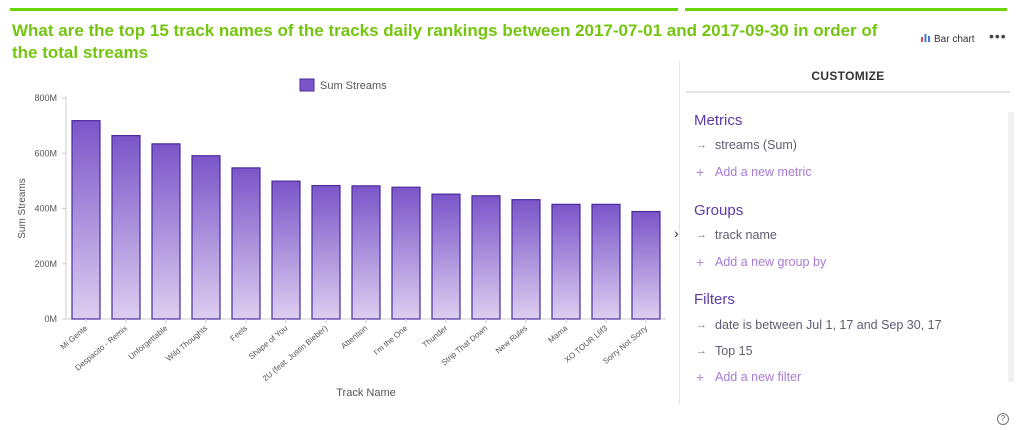 Image resolution: width=1024 pixels, height=430 pixels. I want to click on panel-accent-bar, so click(846, 9).